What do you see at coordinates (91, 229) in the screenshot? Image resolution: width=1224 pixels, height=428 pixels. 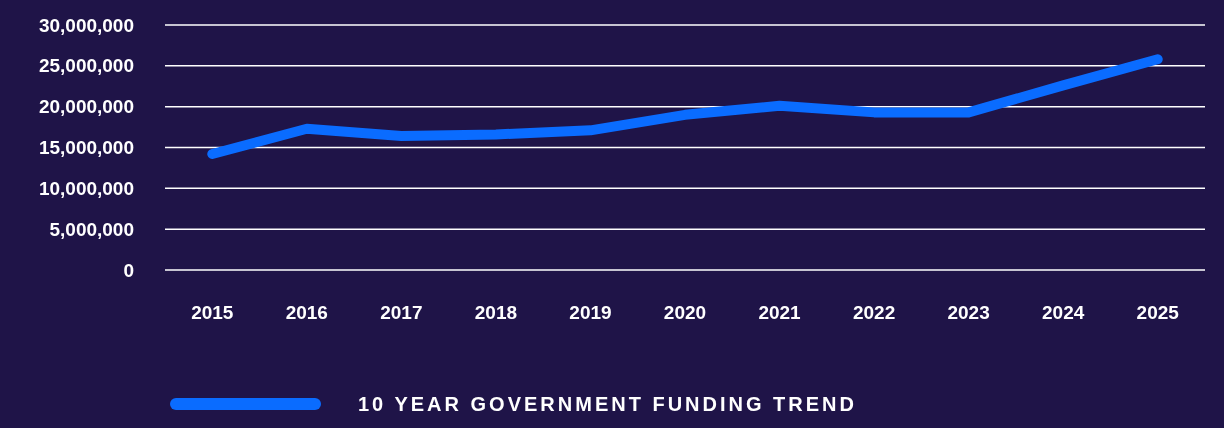 I see `y-tick-label: 5,000,000` at bounding box center [91, 229].